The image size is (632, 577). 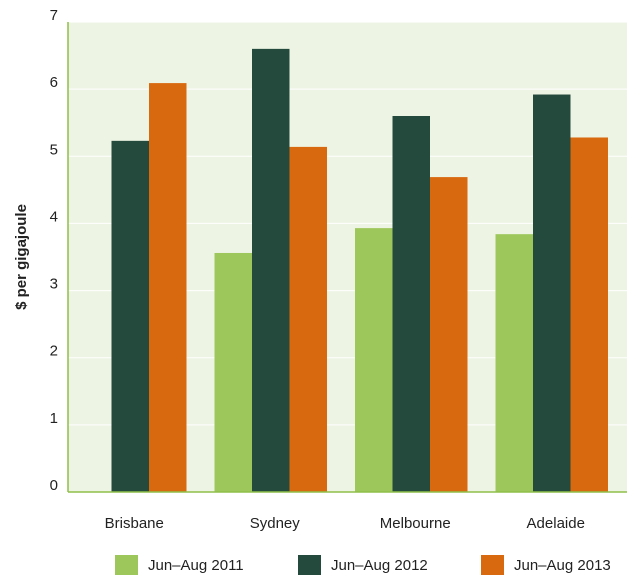 What do you see at coordinates (54, 418) in the screenshot?
I see `y-tick-label: 1` at bounding box center [54, 418].